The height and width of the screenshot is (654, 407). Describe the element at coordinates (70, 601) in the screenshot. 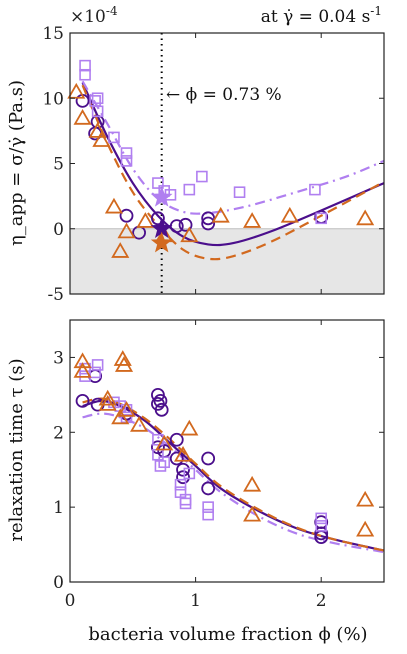

I see `x-tick-label: 0` at that location.